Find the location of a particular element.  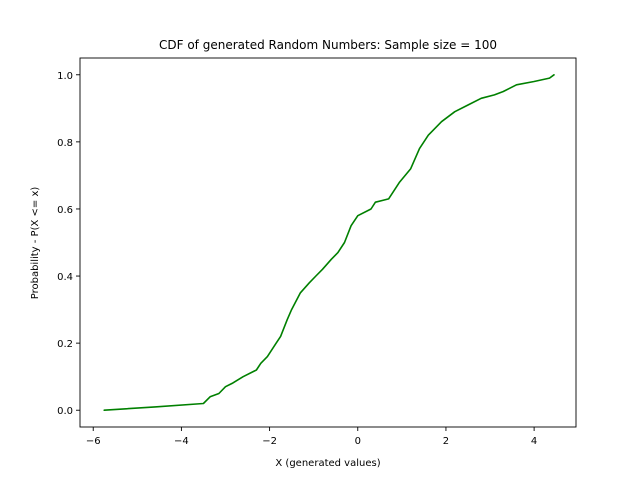

x-tick-label: 2 is located at coordinates (446, 441).